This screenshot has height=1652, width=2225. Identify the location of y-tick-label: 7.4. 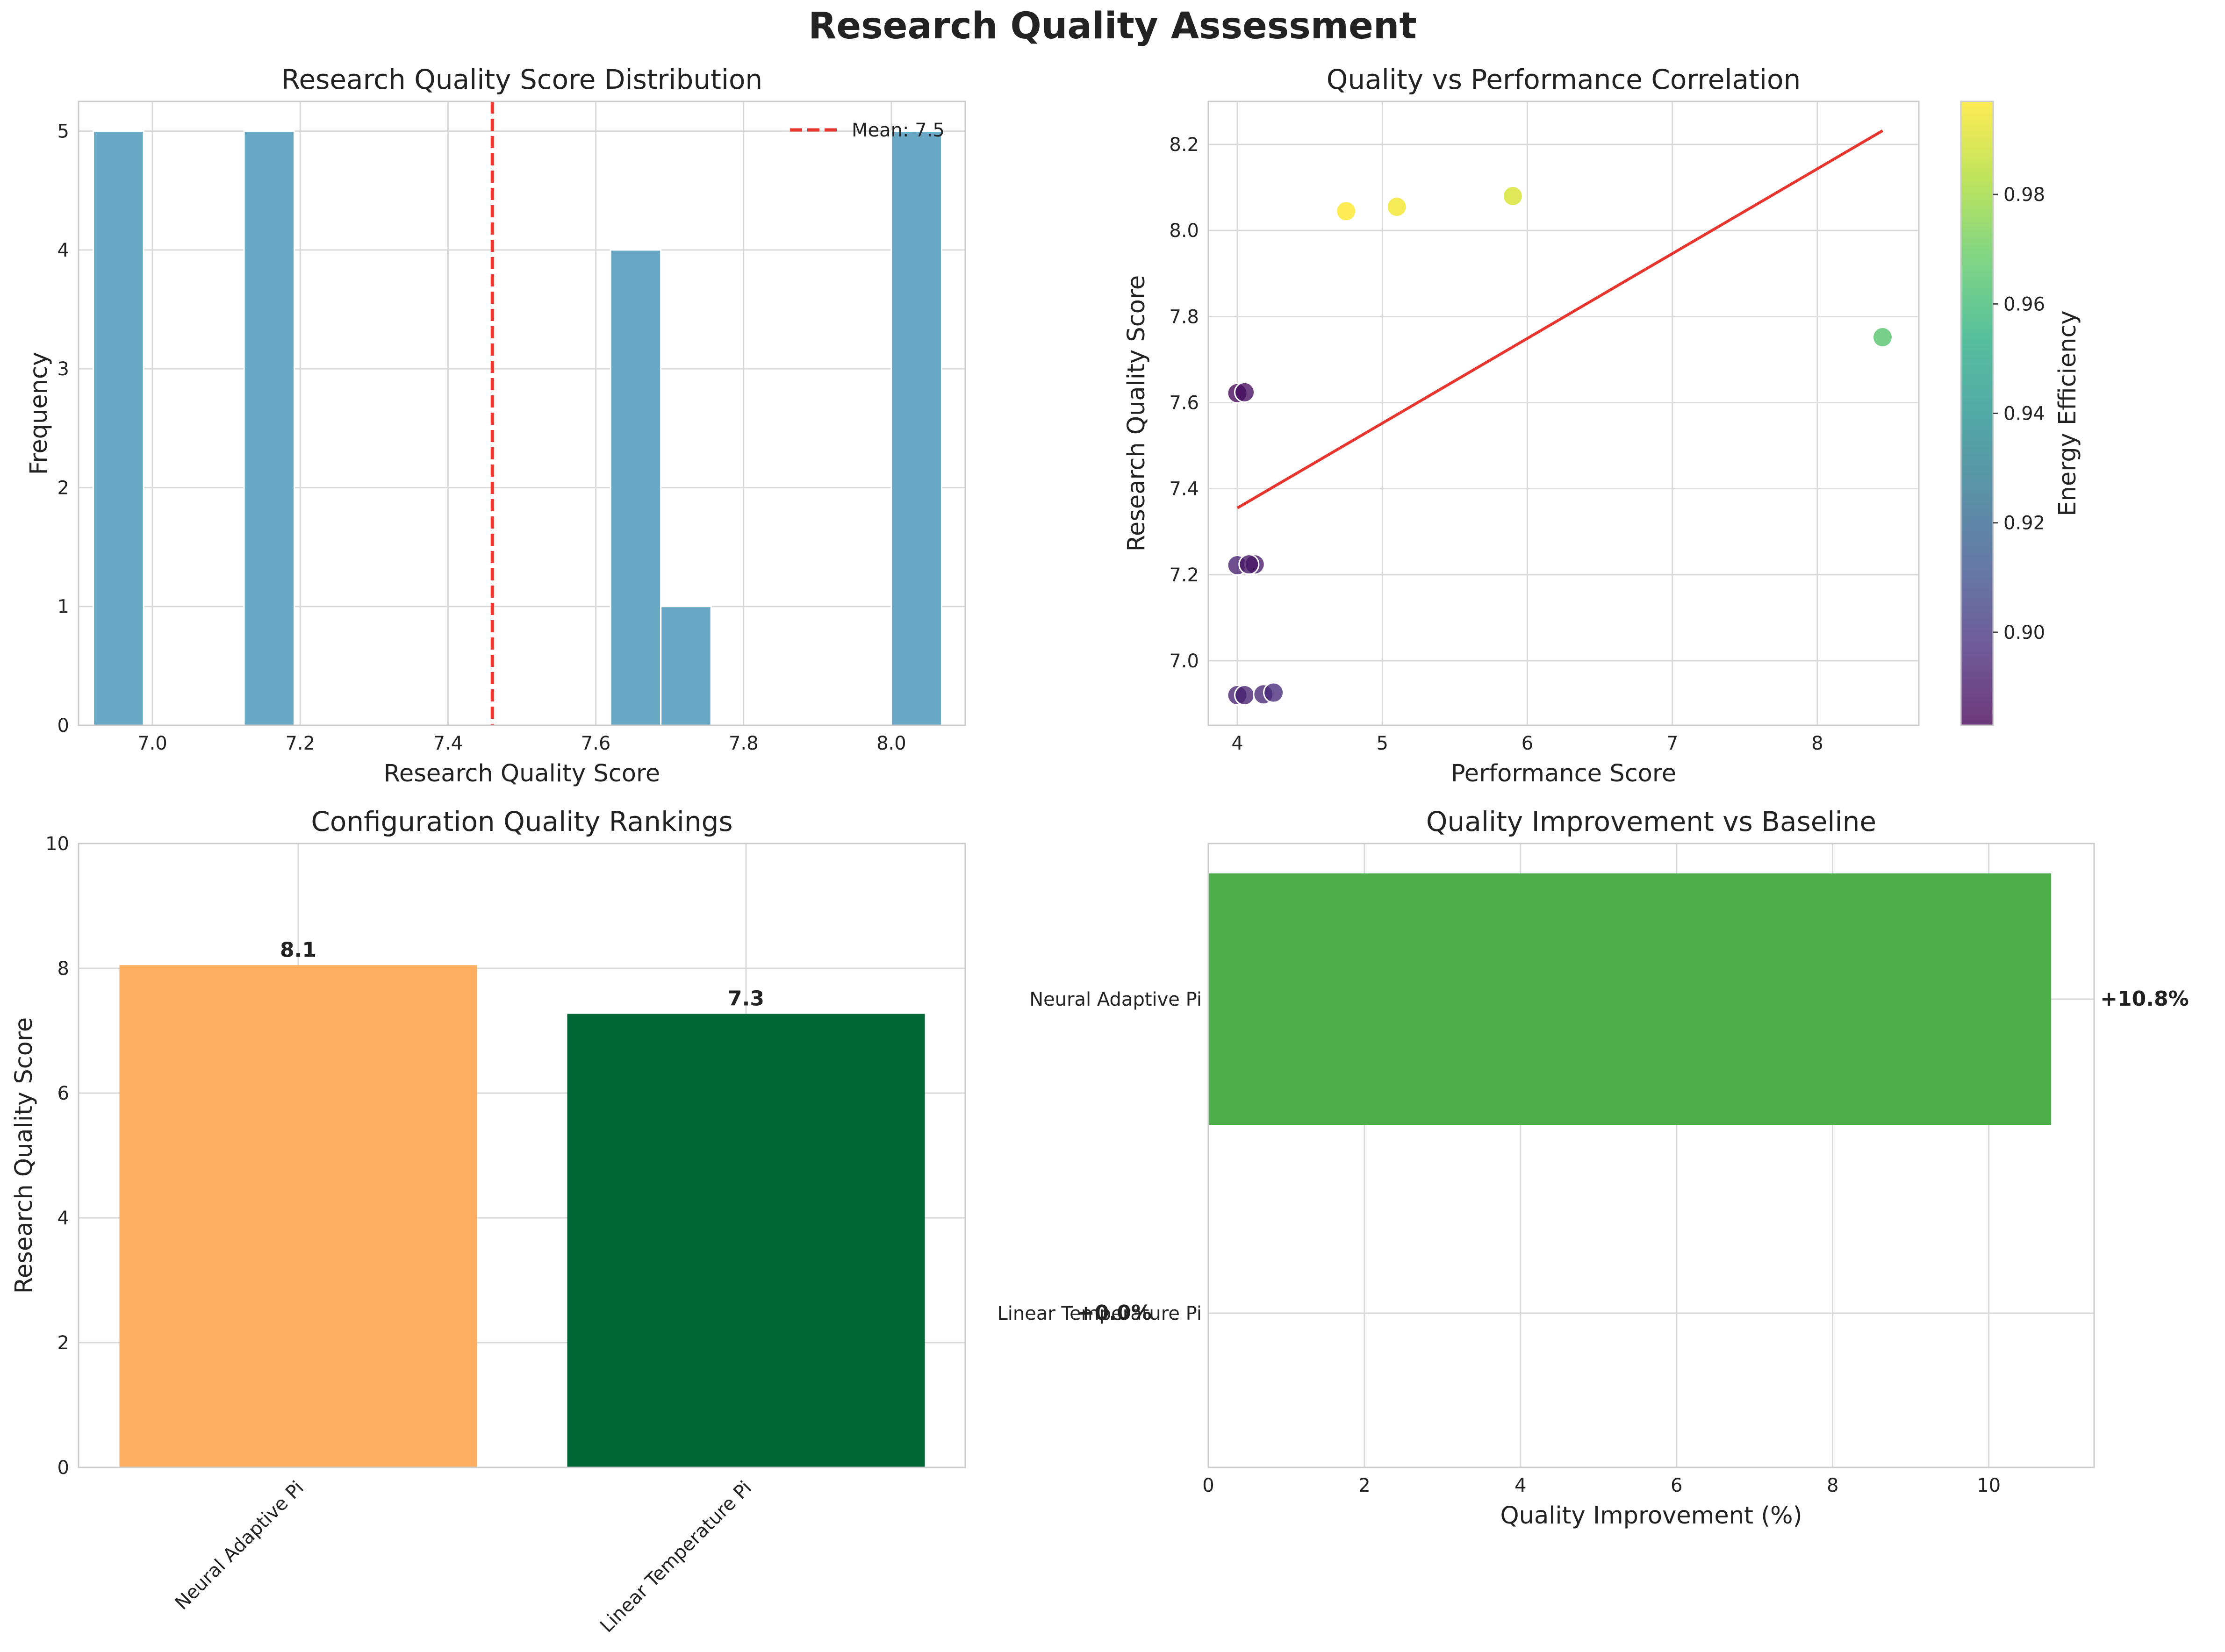
(1184, 490).